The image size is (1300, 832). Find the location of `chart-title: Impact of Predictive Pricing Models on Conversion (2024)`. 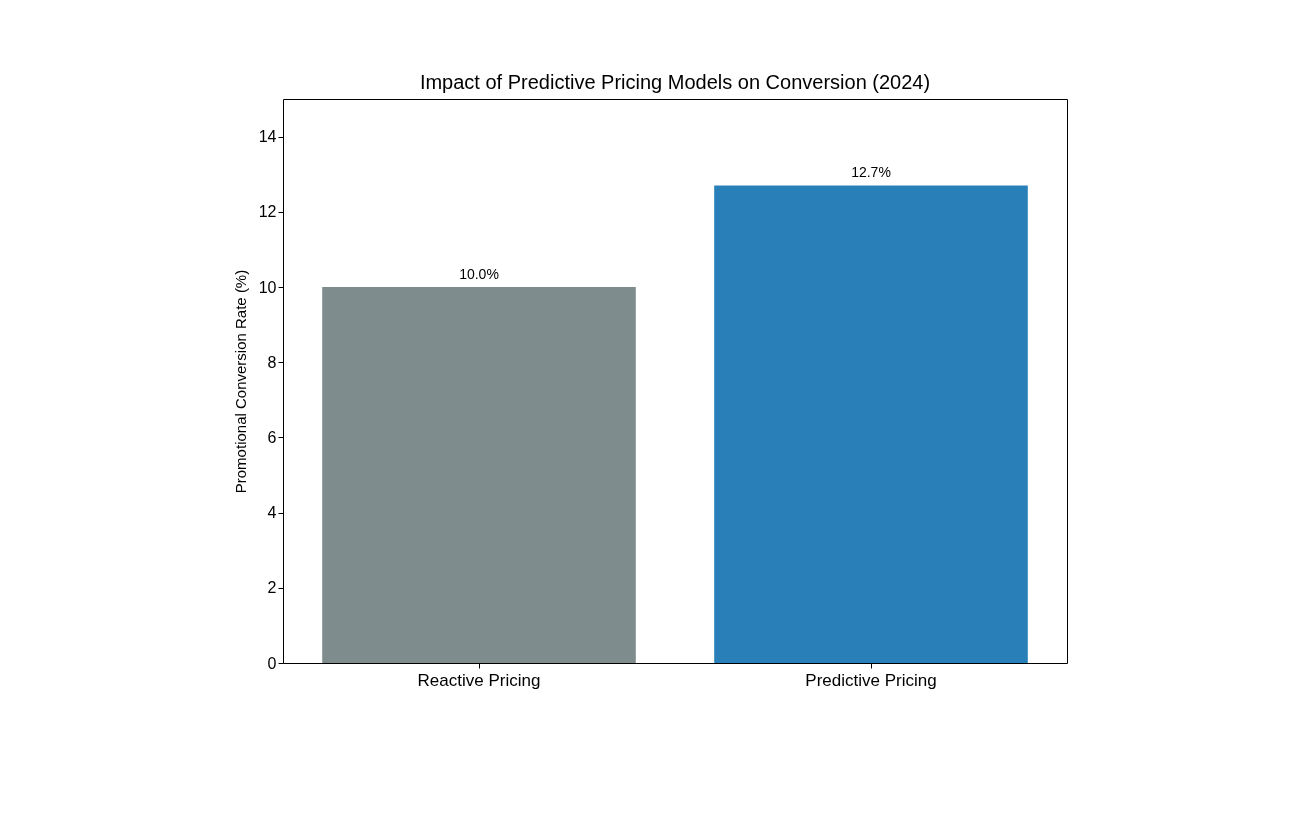

chart-title: Impact of Predictive Pricing Models on Conversion (2024) is located at coordinates (675, 82).